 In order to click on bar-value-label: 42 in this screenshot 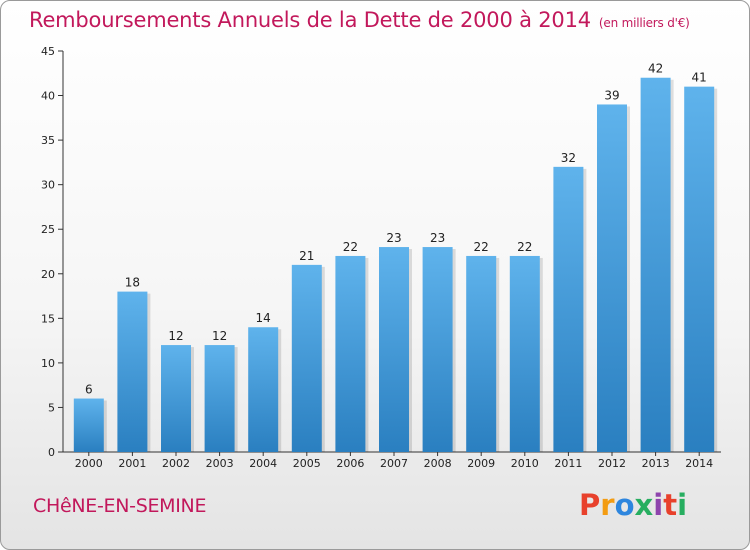, I will do `click(655, 69)`.